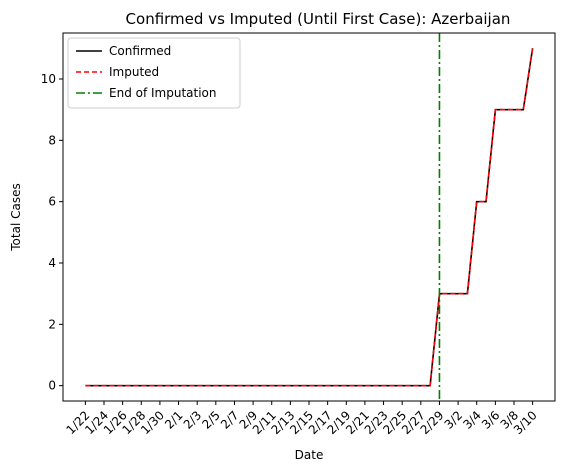 This screenshot has width=562, height=473. What do you see at coordinates (309, 455) in the screenshot?
I see `x-axis-label: Date` at bounding box center [309, 455].